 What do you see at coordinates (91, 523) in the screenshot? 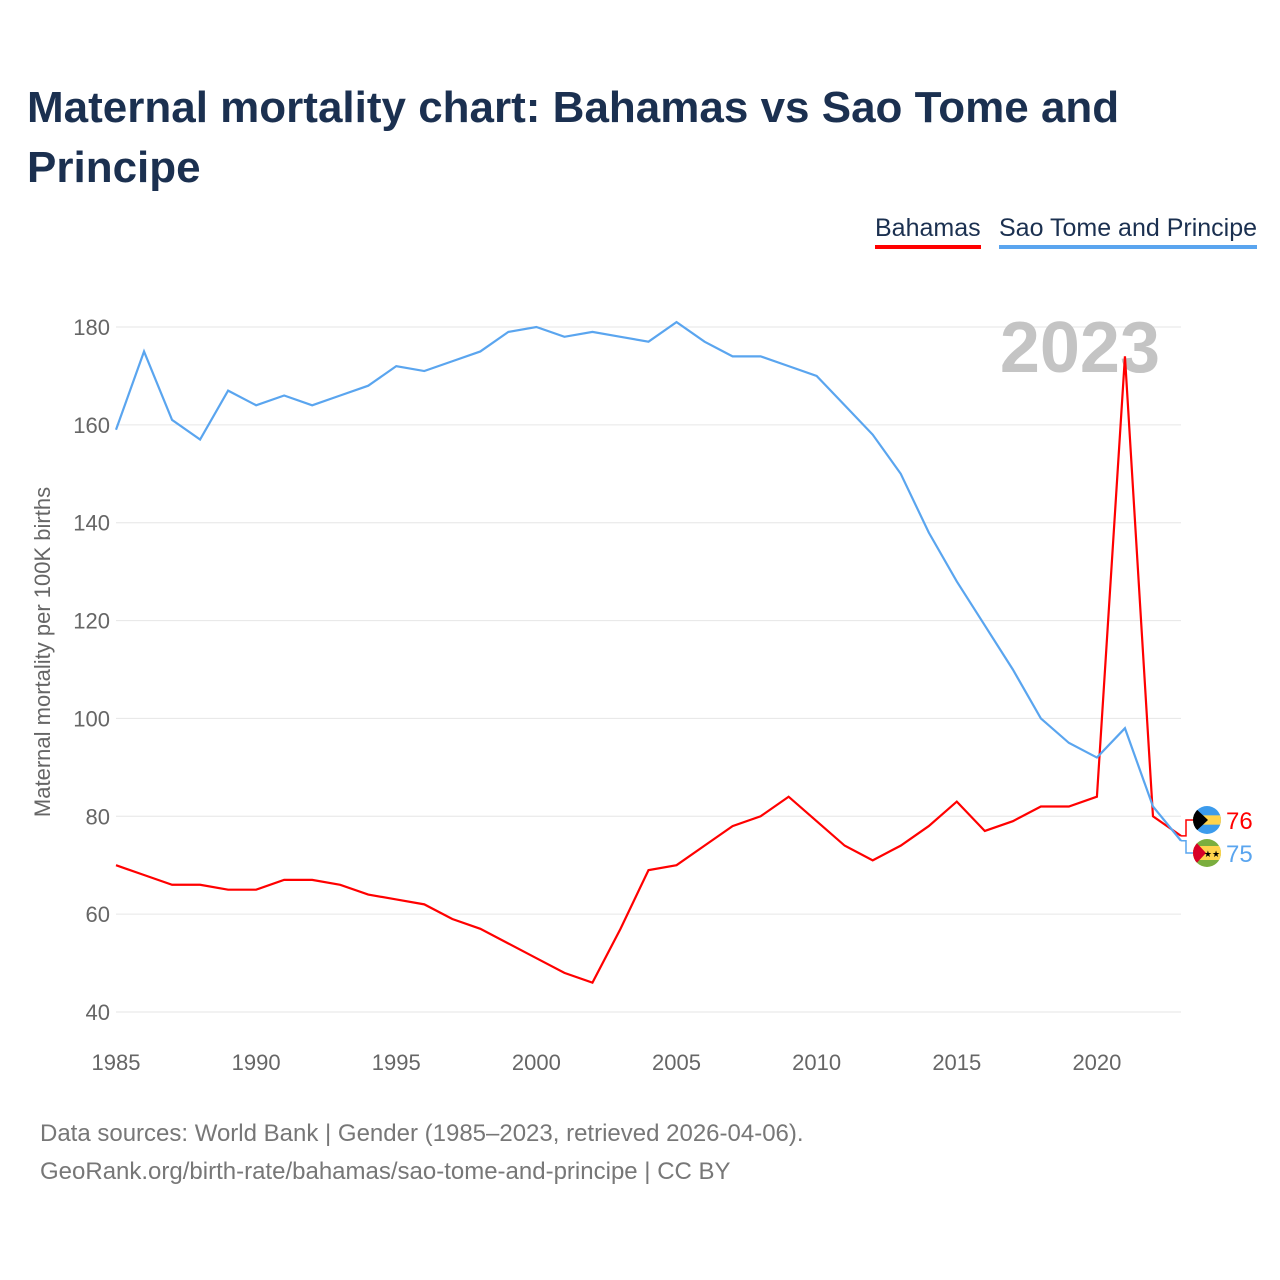
I see `y-tick-label: 140` at bounding box center [91, 523].